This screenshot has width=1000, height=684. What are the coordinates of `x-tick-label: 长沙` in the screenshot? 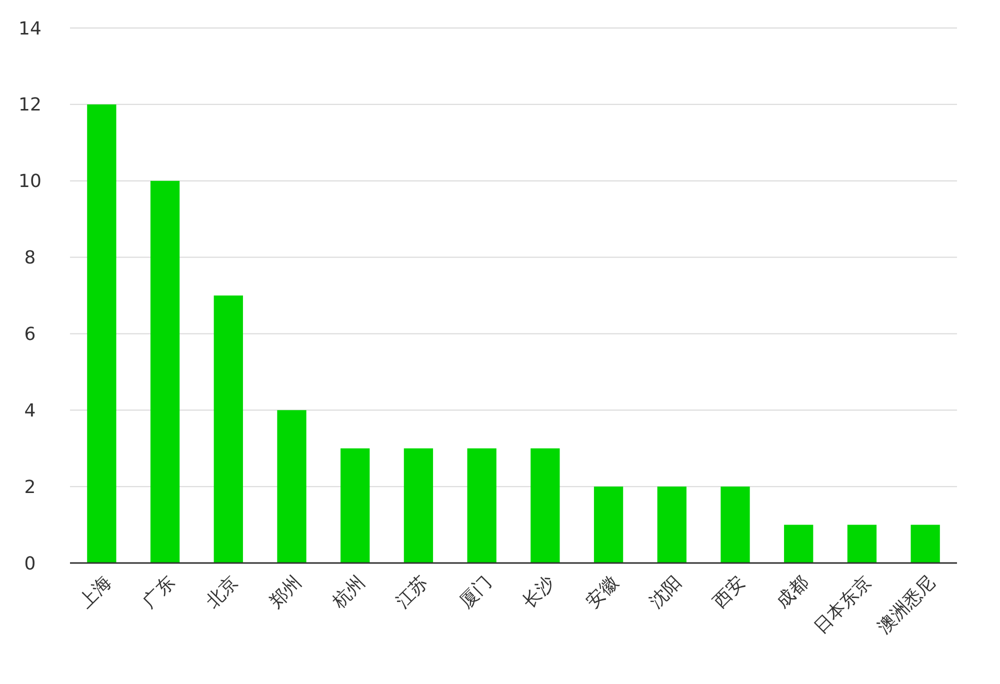 It's located at (539, 592).